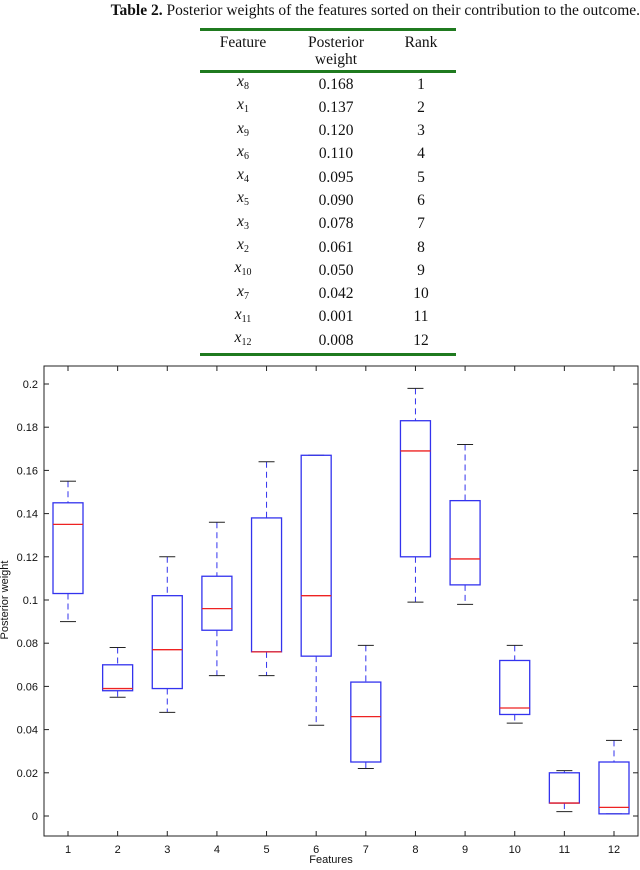 This screenshot has height=870, width=640. Describe the element at coordinates (246, 180) in the screenshot. I see `feature-subscript: 4` at that location.